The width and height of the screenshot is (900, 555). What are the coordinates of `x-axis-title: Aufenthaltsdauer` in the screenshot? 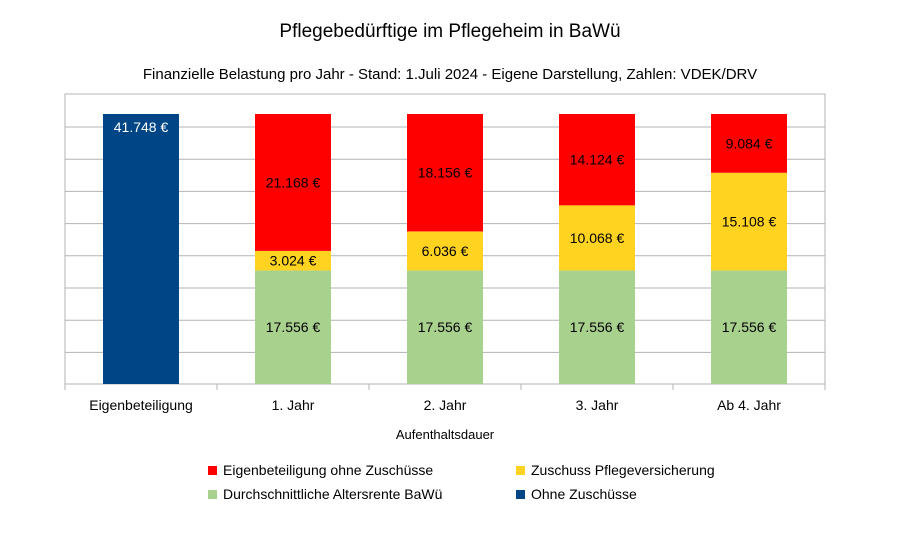 It's located at (445, 434).